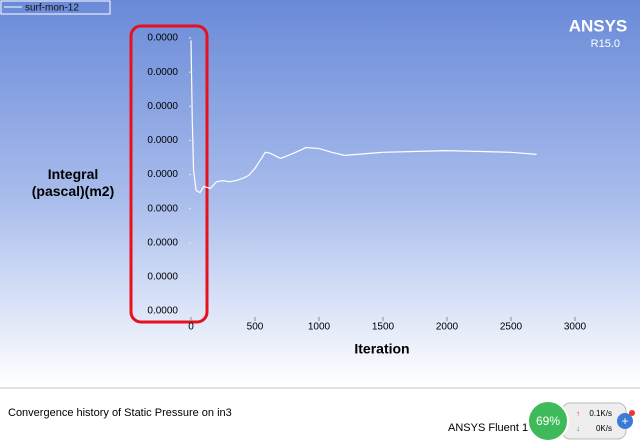 The width and height of the screenshot is (640, 444). What do you see at coordinates (598, 25) in the screenshot?
I see `logo: ANSYS` at bounding box center [598, 25].